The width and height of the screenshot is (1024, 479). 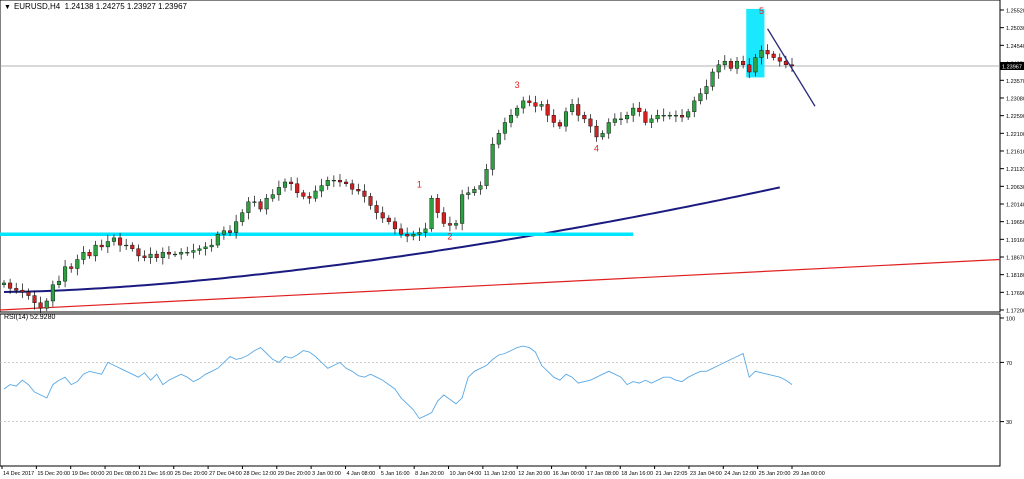 What do you see at coordinates (517, 85) in the screenshot?
I see `wave-label: 3` at bounding box center [517, 85].